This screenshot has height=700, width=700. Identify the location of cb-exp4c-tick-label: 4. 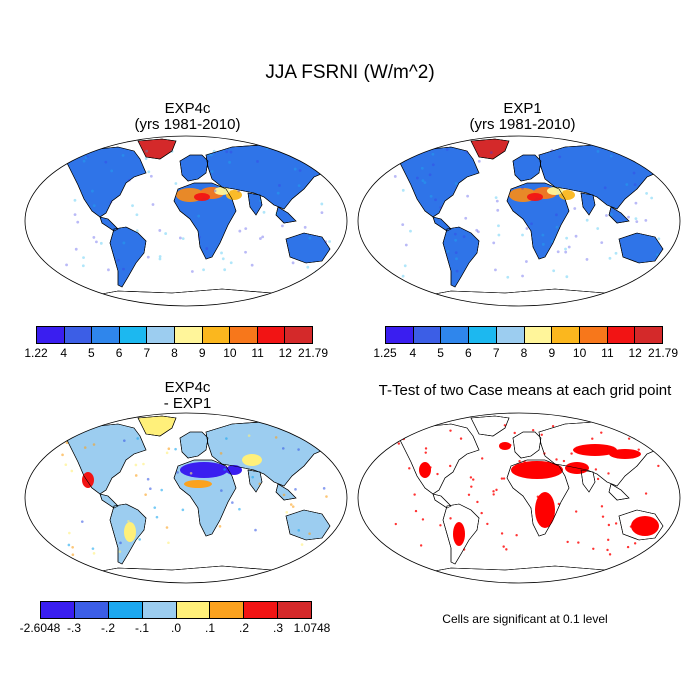
(64, 353).